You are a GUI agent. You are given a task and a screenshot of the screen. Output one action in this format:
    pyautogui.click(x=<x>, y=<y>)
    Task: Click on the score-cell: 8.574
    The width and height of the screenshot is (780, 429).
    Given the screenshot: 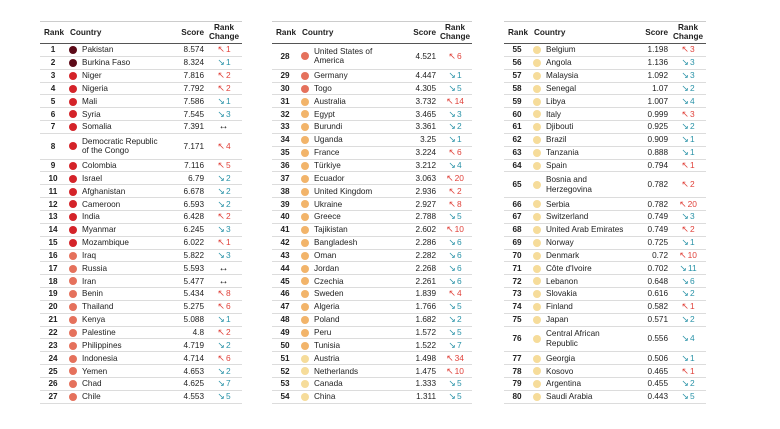 What is the action you would take?
    pyautogui.click(x=186, y=50)
    